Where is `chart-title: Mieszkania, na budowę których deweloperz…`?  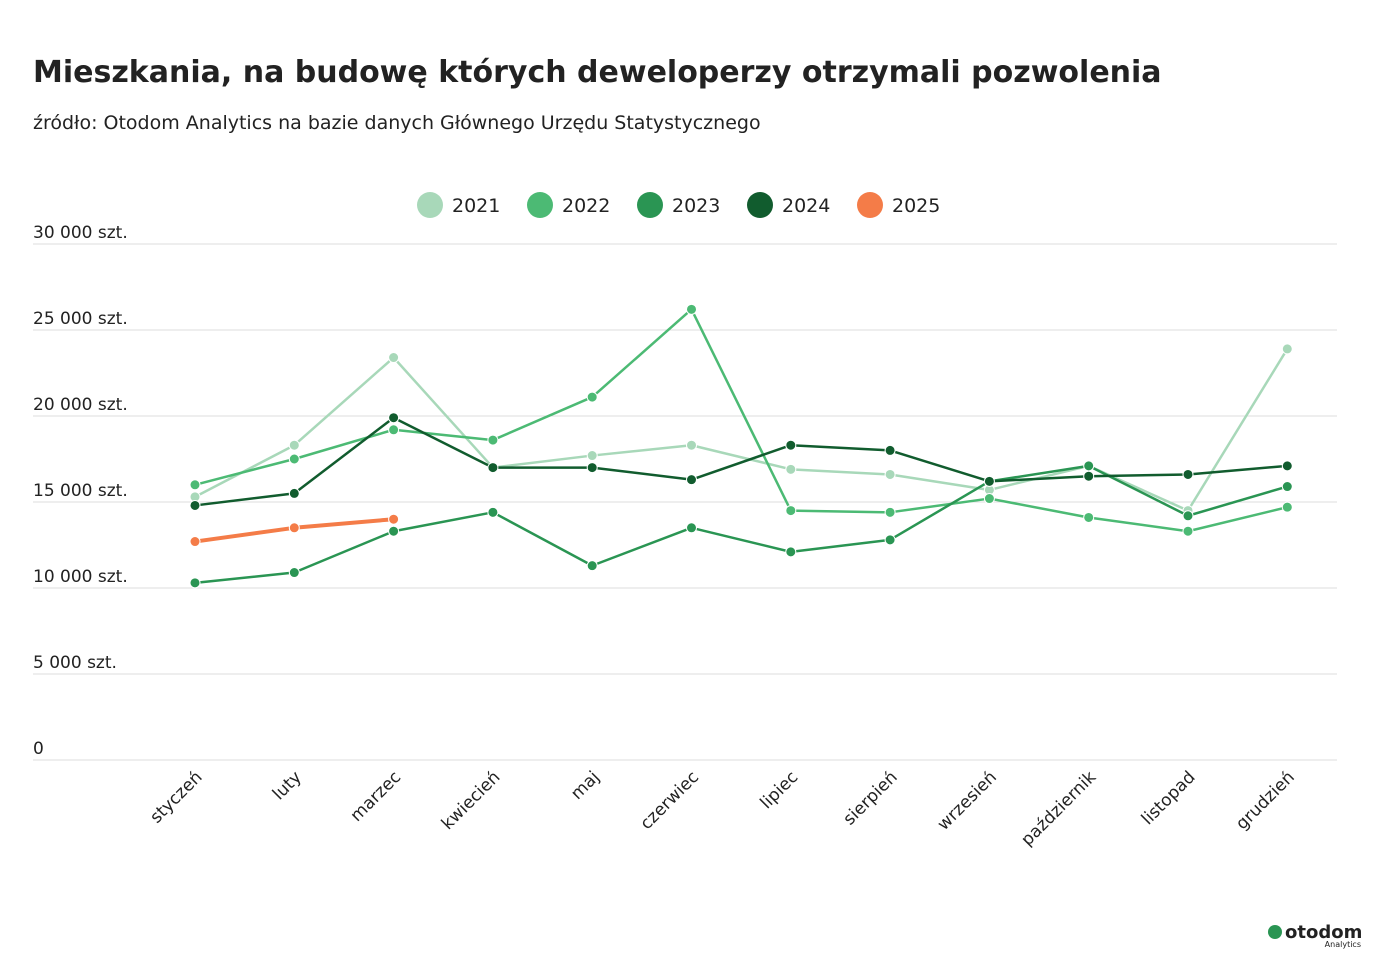
chart-title: Mieszkania, na budowę których deweloperz… is located at coordinates (597, 72).